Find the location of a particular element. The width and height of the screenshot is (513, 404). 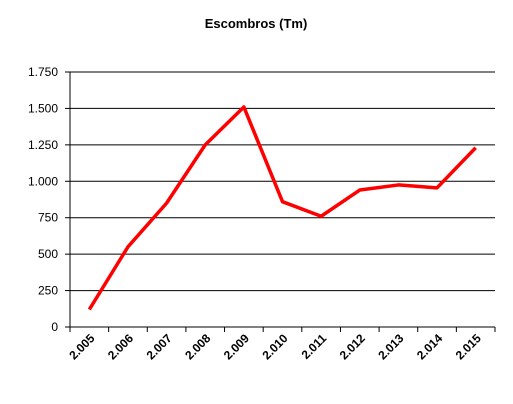

x-tick-label: 2.011 is located at coordinates (314, 346).